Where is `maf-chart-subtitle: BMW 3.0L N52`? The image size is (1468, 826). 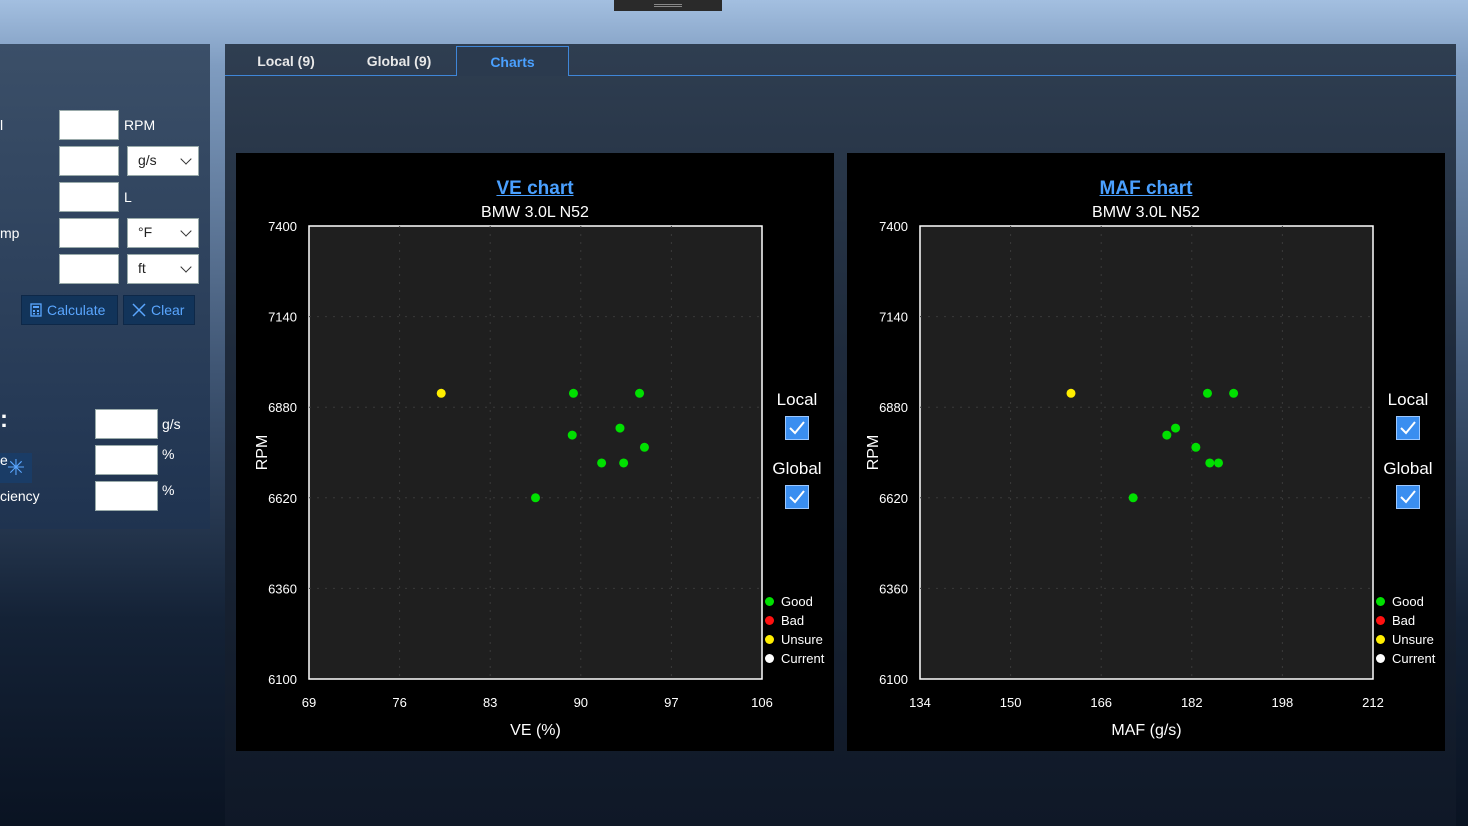 maf-chart-subtitle: BMW 3.0L N52 is located at coordinates (1146, 212).